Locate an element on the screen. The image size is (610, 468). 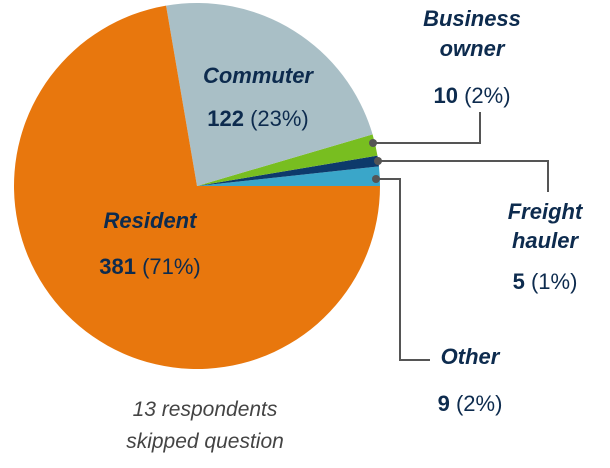
slice-label: Freight hauler is located at coordinates (546, 226).